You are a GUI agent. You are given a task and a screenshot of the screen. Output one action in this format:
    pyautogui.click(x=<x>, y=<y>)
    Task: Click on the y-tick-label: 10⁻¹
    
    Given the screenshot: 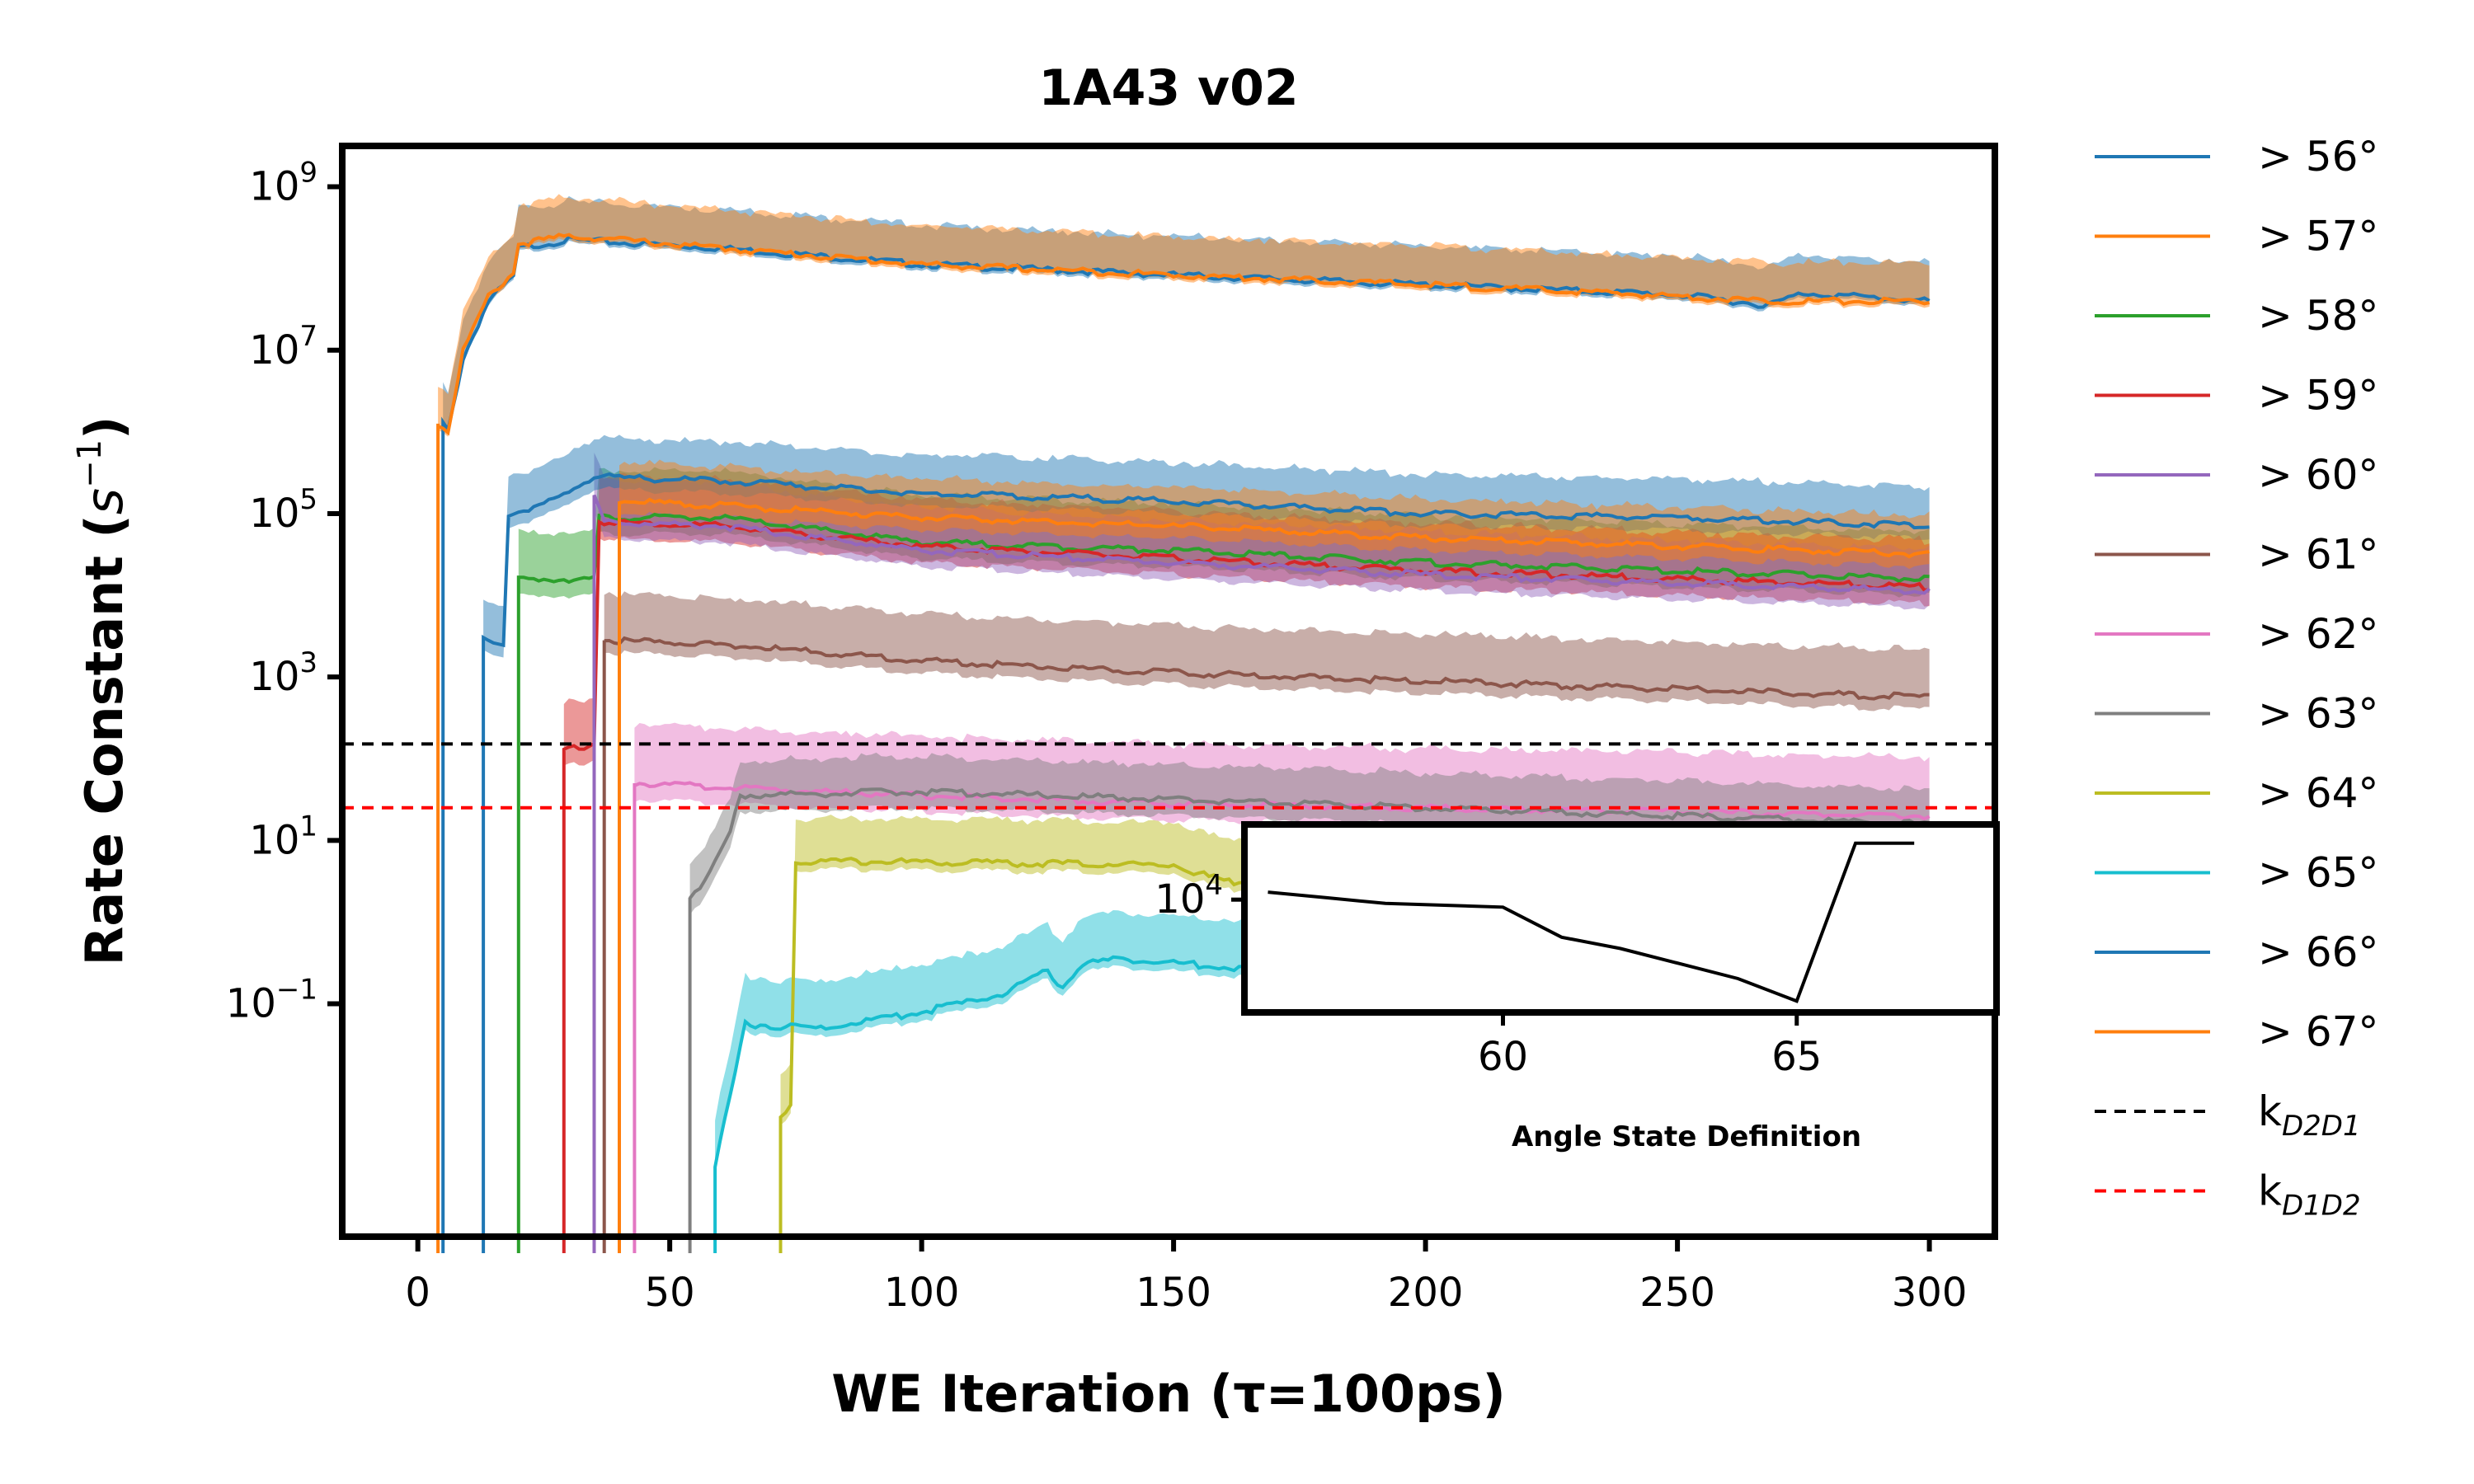 What is the action you would take?
    pyautogui.click(x=271, y=1001)
    